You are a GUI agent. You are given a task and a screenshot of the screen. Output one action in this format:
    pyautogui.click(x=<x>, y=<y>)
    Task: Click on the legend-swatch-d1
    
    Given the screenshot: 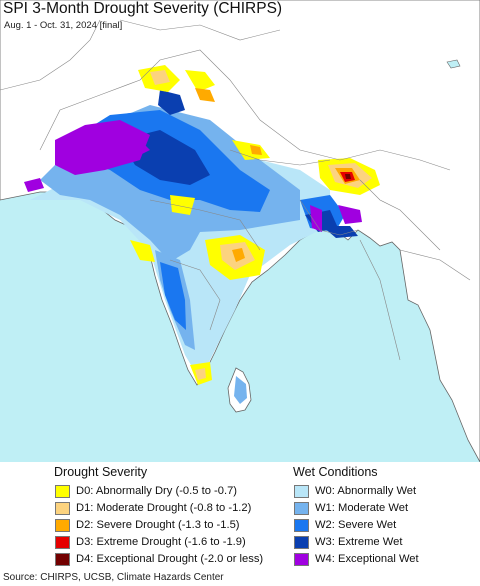 What is the action you would take?
    pyautogui.click(x=62, y=508)
    